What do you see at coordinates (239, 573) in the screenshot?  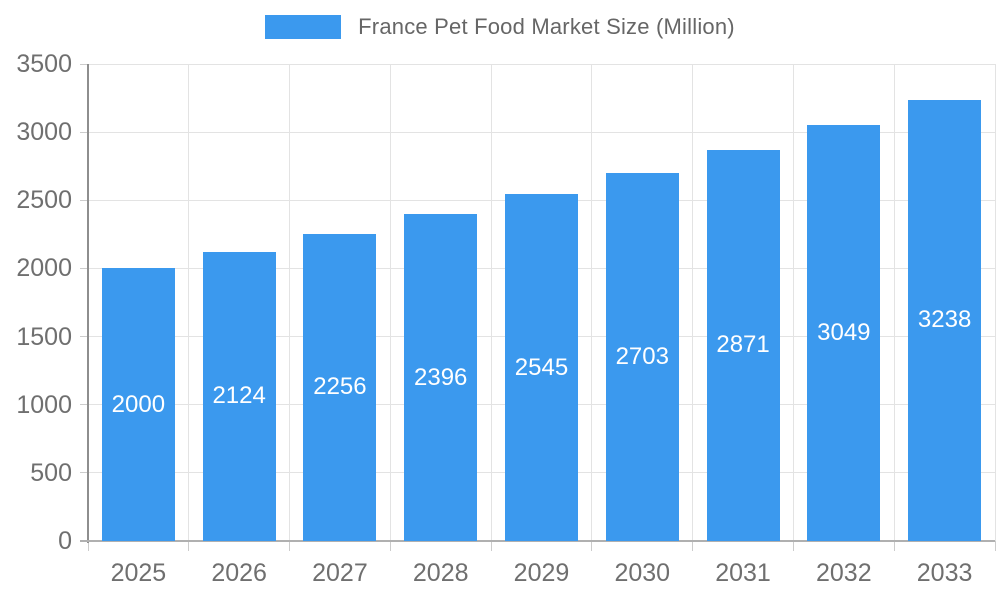 I see `x-axis-label-2026: 2026` at bounding box center [239, 573].